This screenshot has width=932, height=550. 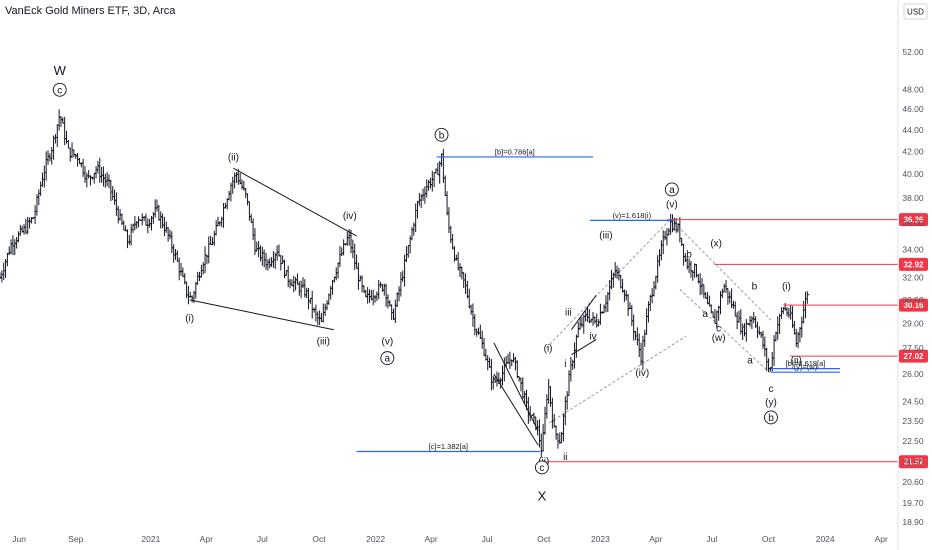 I want to click on wave-label: iii, so click(x=568, y=312).